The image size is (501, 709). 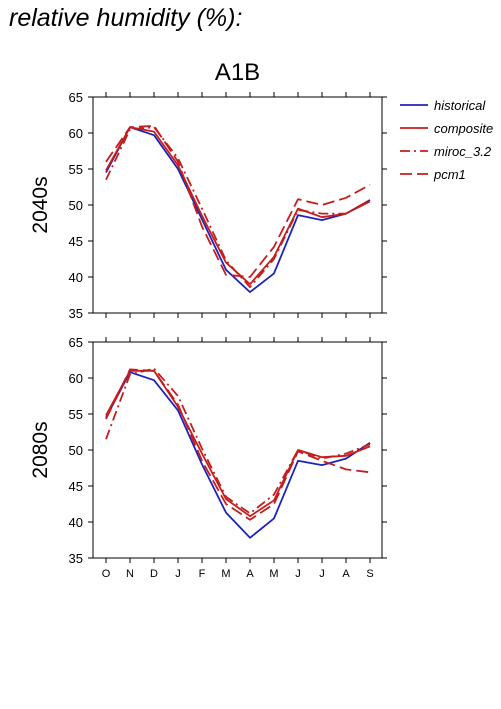 I want to click on legend-label-composite: composite, so click(x=463, y=128).